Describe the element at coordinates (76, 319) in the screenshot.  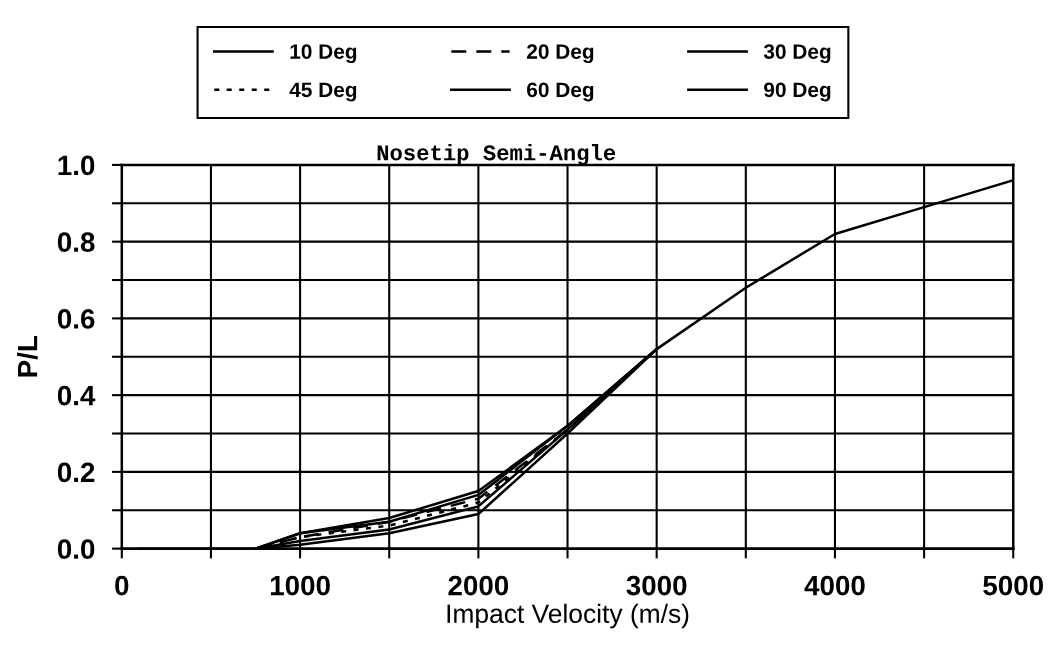
I see `y-tick-label: 0.6` at that location.